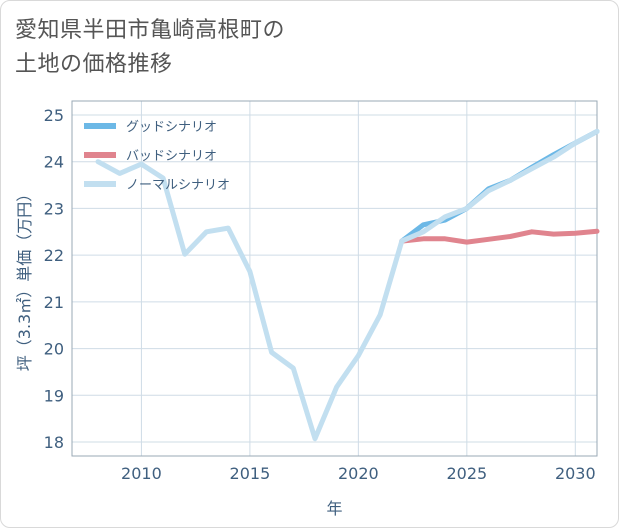 The width and height of the screenshot is (621, 530). What do you see at coordinates (575, 473) in the screenshot?
I see `x-tick-2030: 2030` at bounding box center [575, 473].